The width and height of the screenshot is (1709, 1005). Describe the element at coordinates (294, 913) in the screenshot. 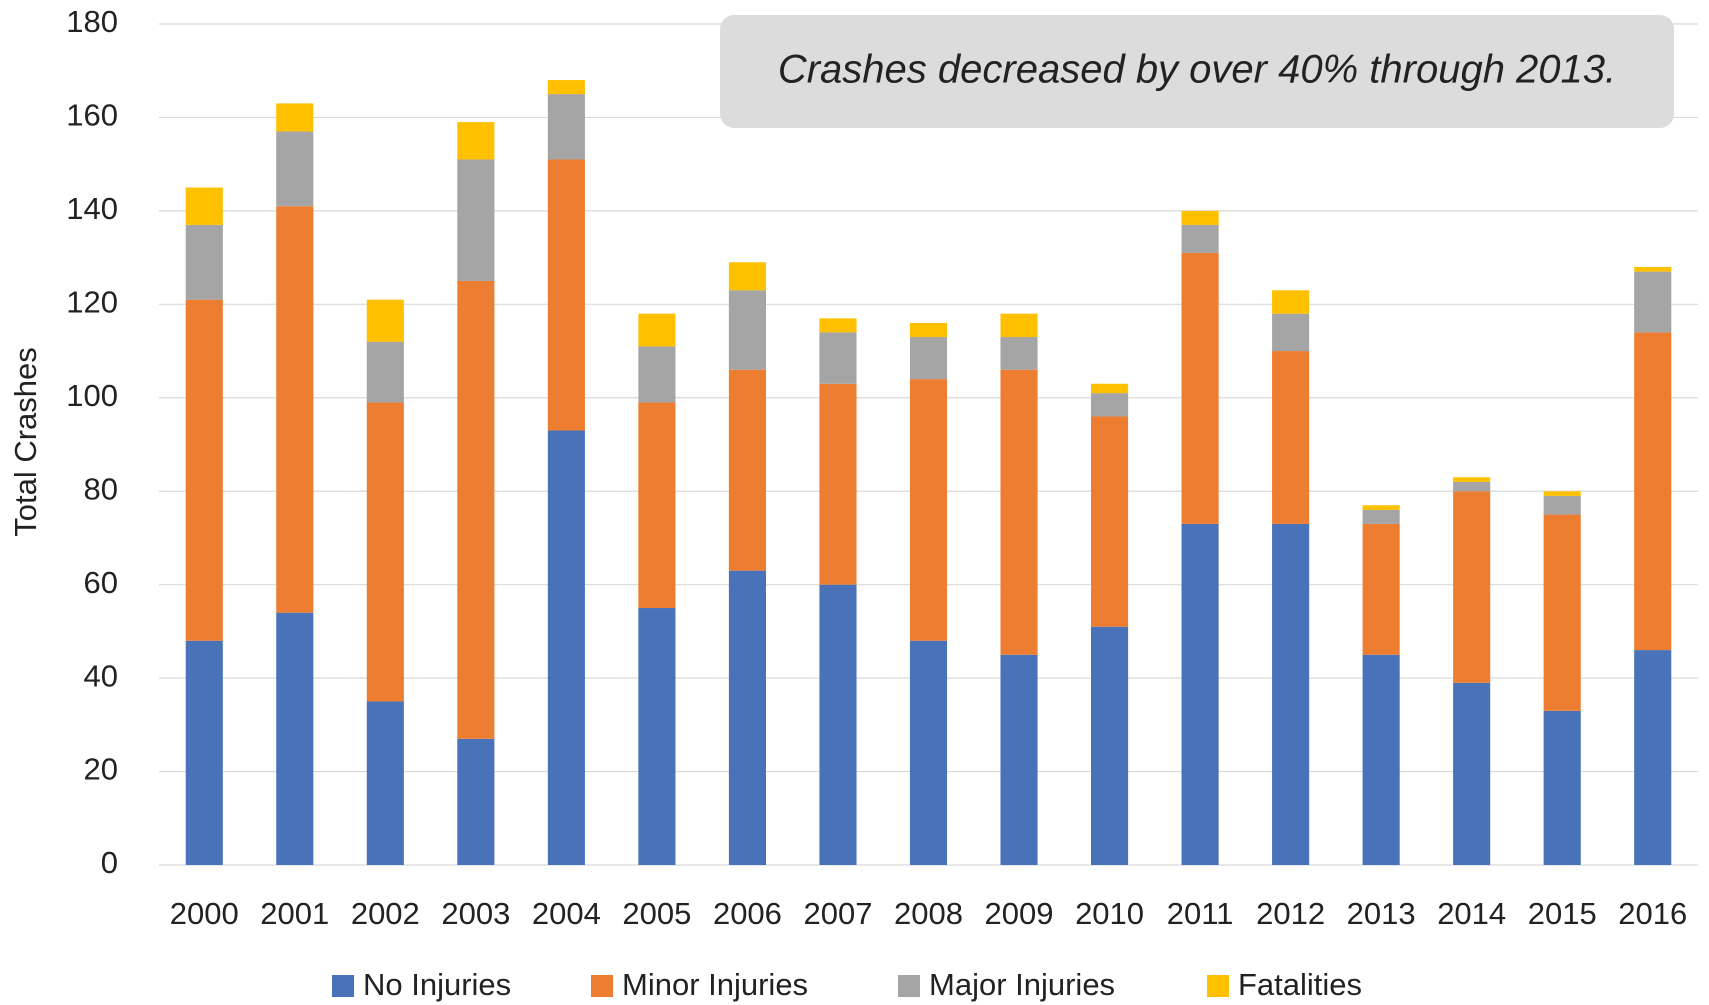

I see `x-tick-label: 2001` at that location.